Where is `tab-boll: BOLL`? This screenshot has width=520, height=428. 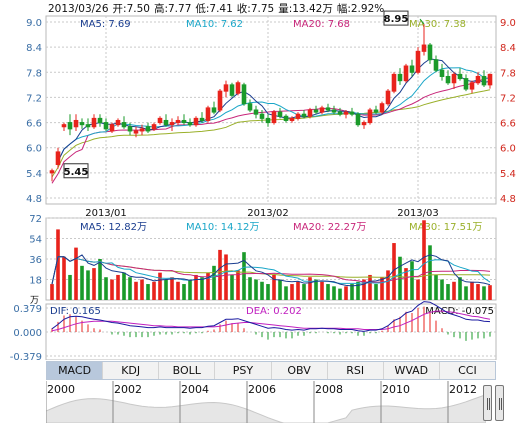 tab-boll: BOLL is located at coordinates (187, 370).